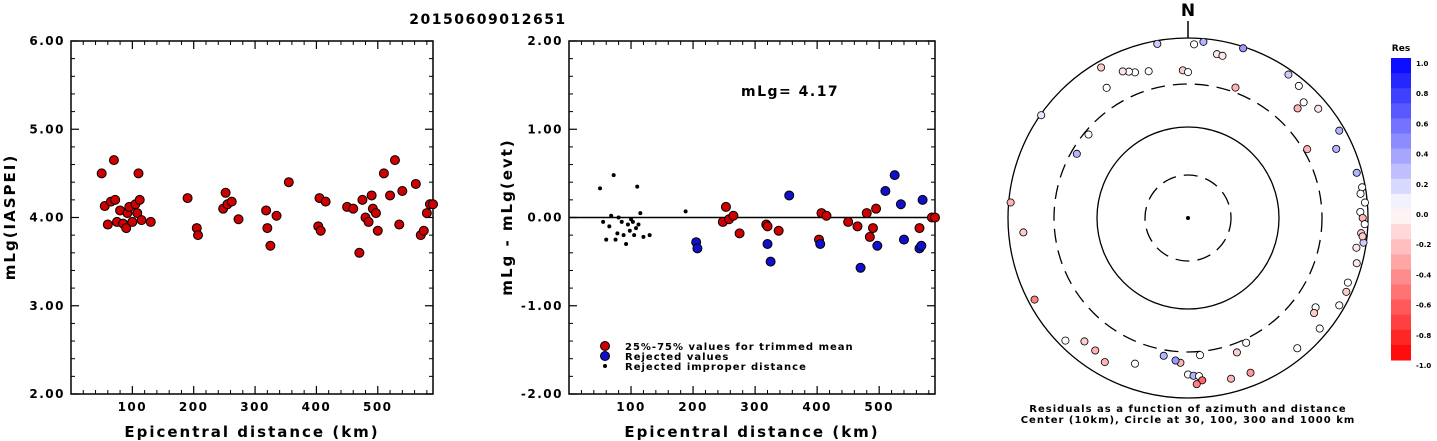  Describe the element at coordinates (1422, 185) in the screenshot. I see `colorbar-tick-label: 0.2` at that location.